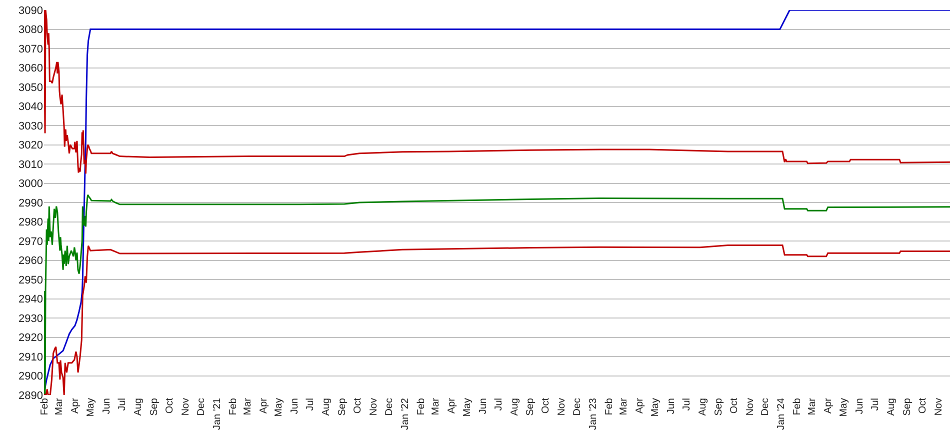 The image size is (950, 435). What do you see at coordinates (405, 414) in the screenshot?
I see `x-tick-label: Jan '22` at bounding box center [405, 414].